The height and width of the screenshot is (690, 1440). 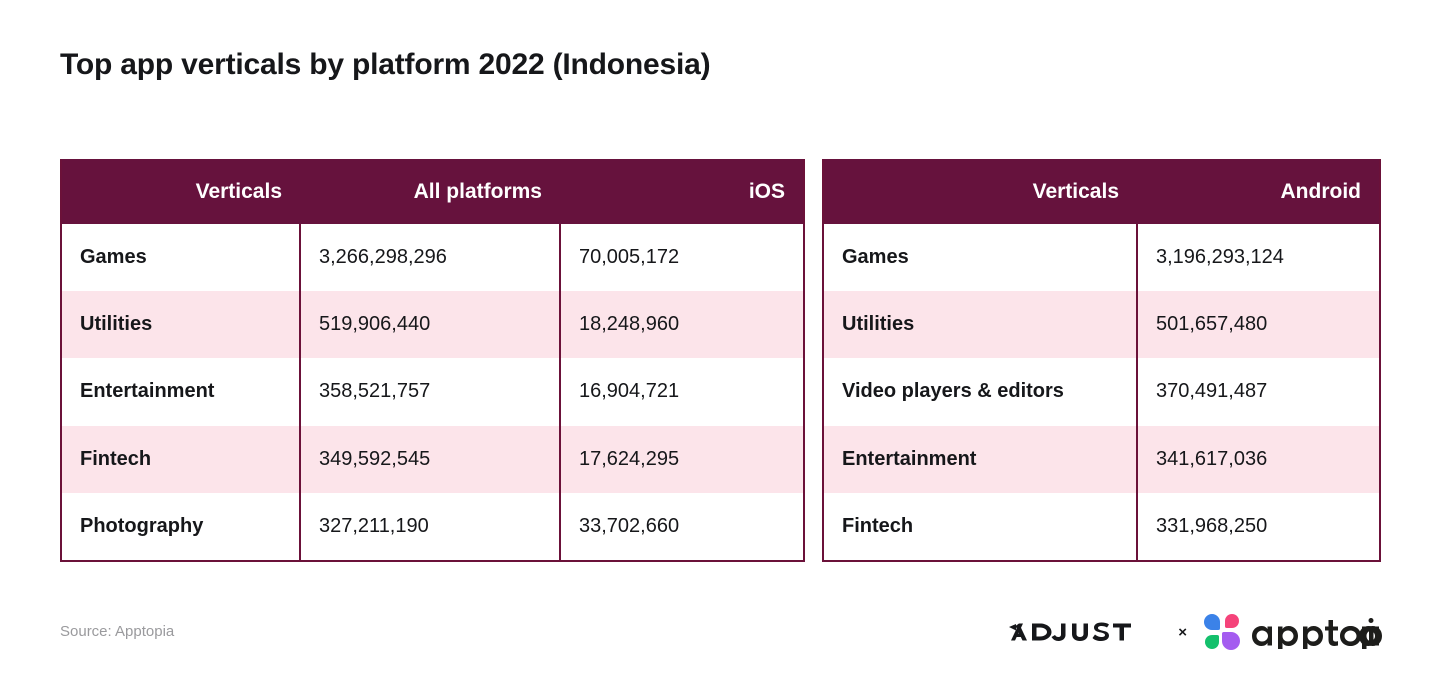 What do you see at coordinates (629, 525) in the screenshot?
I see `cell-ios: 33,702,660` at bounding box center [629, 525].